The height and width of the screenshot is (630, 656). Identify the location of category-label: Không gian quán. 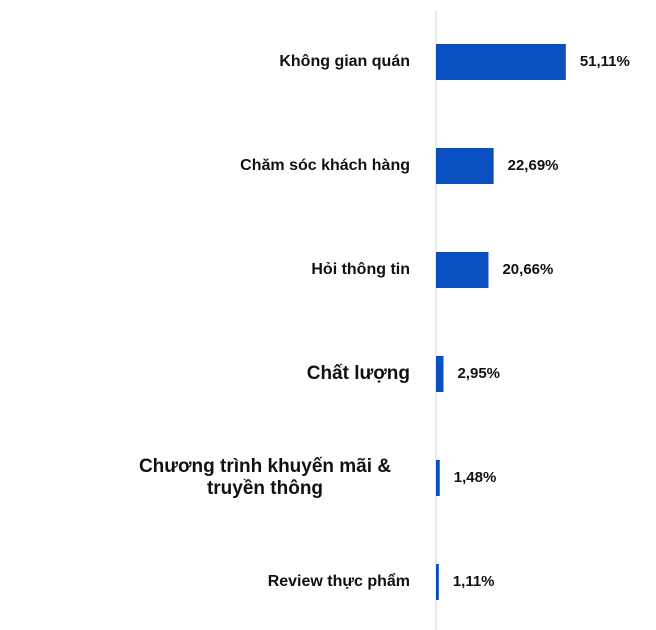
(344, 61).